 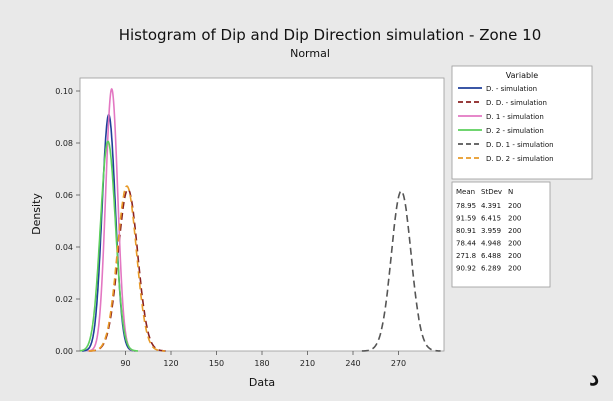 What do you see at coordinates (511, 89) in the screenshot?
I see `legend-label-1: D. - simulation` at bounding box center [511, 89].